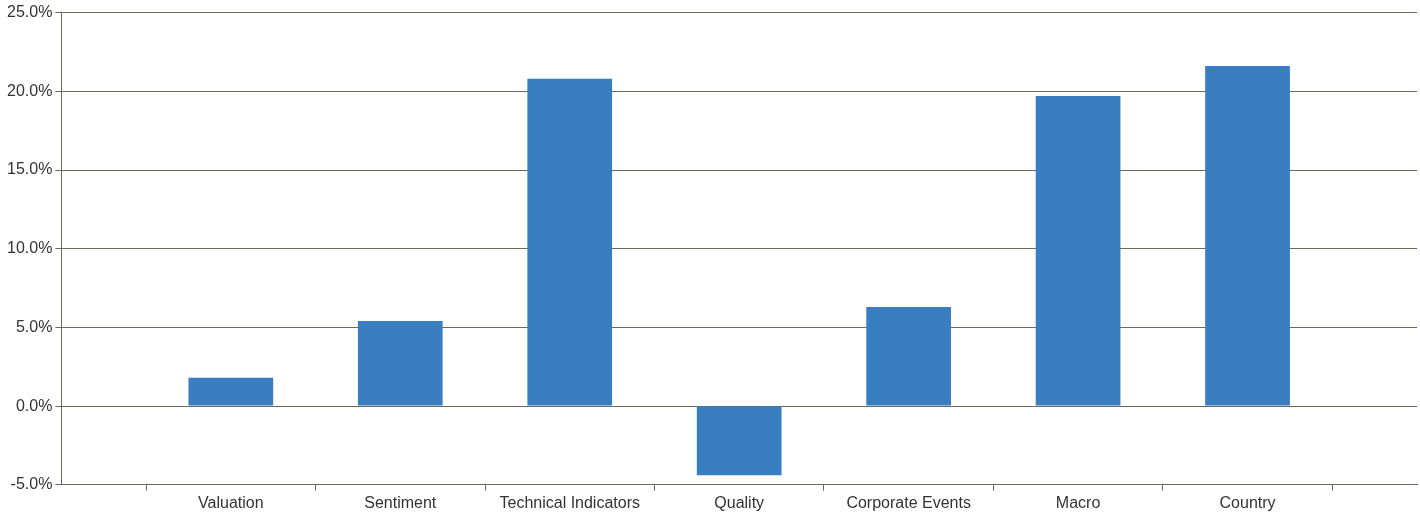 Image resolution: width=1420 pixels, height=520 pixels. I want to click on x-tick-label: Quality, so click(739, 502).